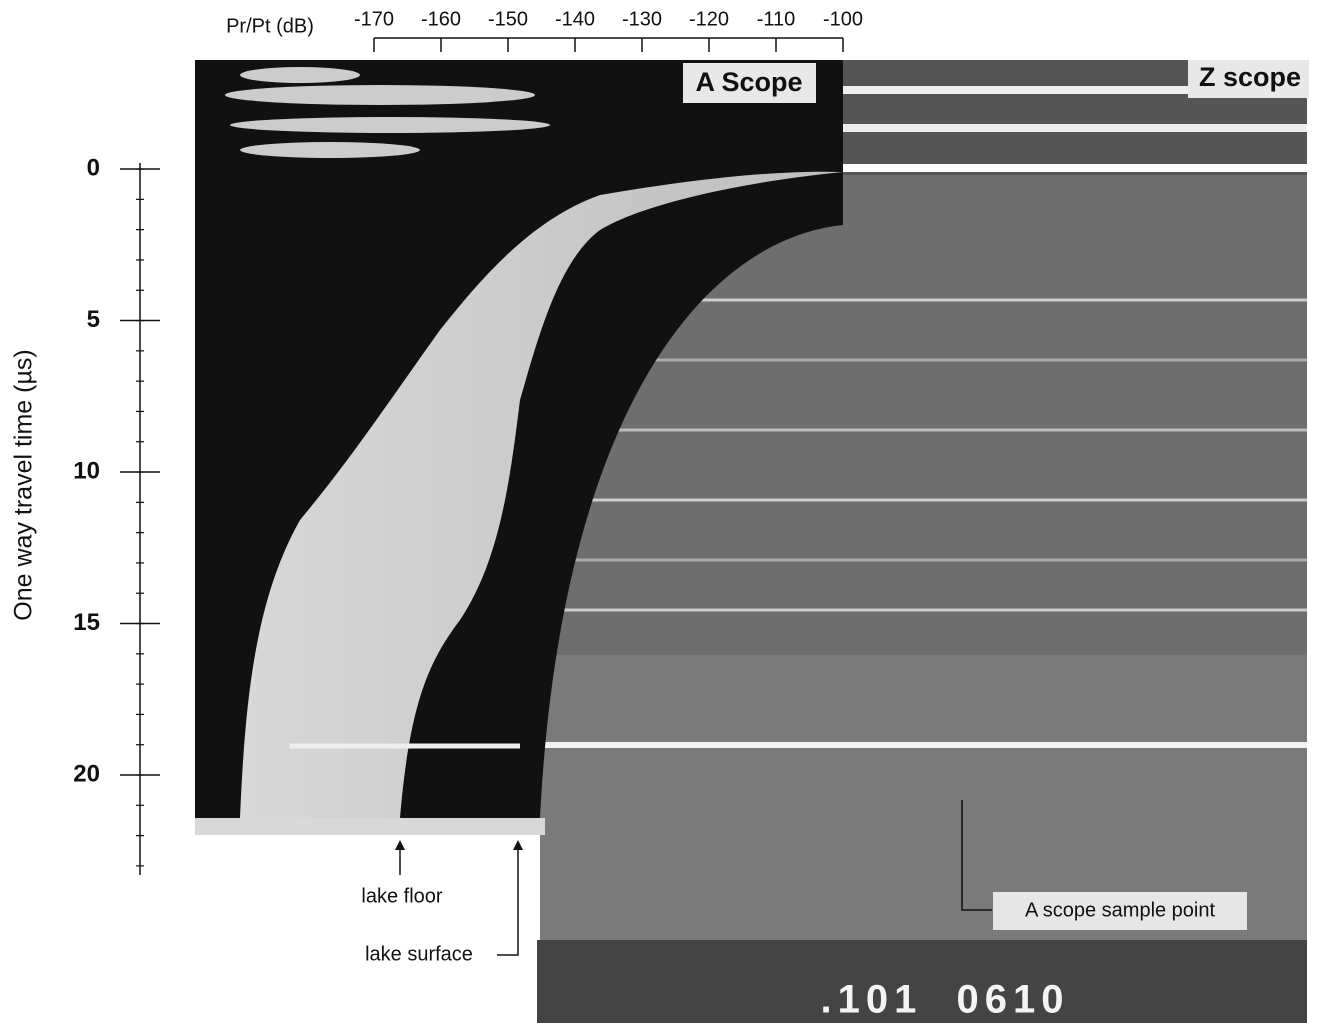  I want to click on x-tick-label: -140, so click(575, 19).